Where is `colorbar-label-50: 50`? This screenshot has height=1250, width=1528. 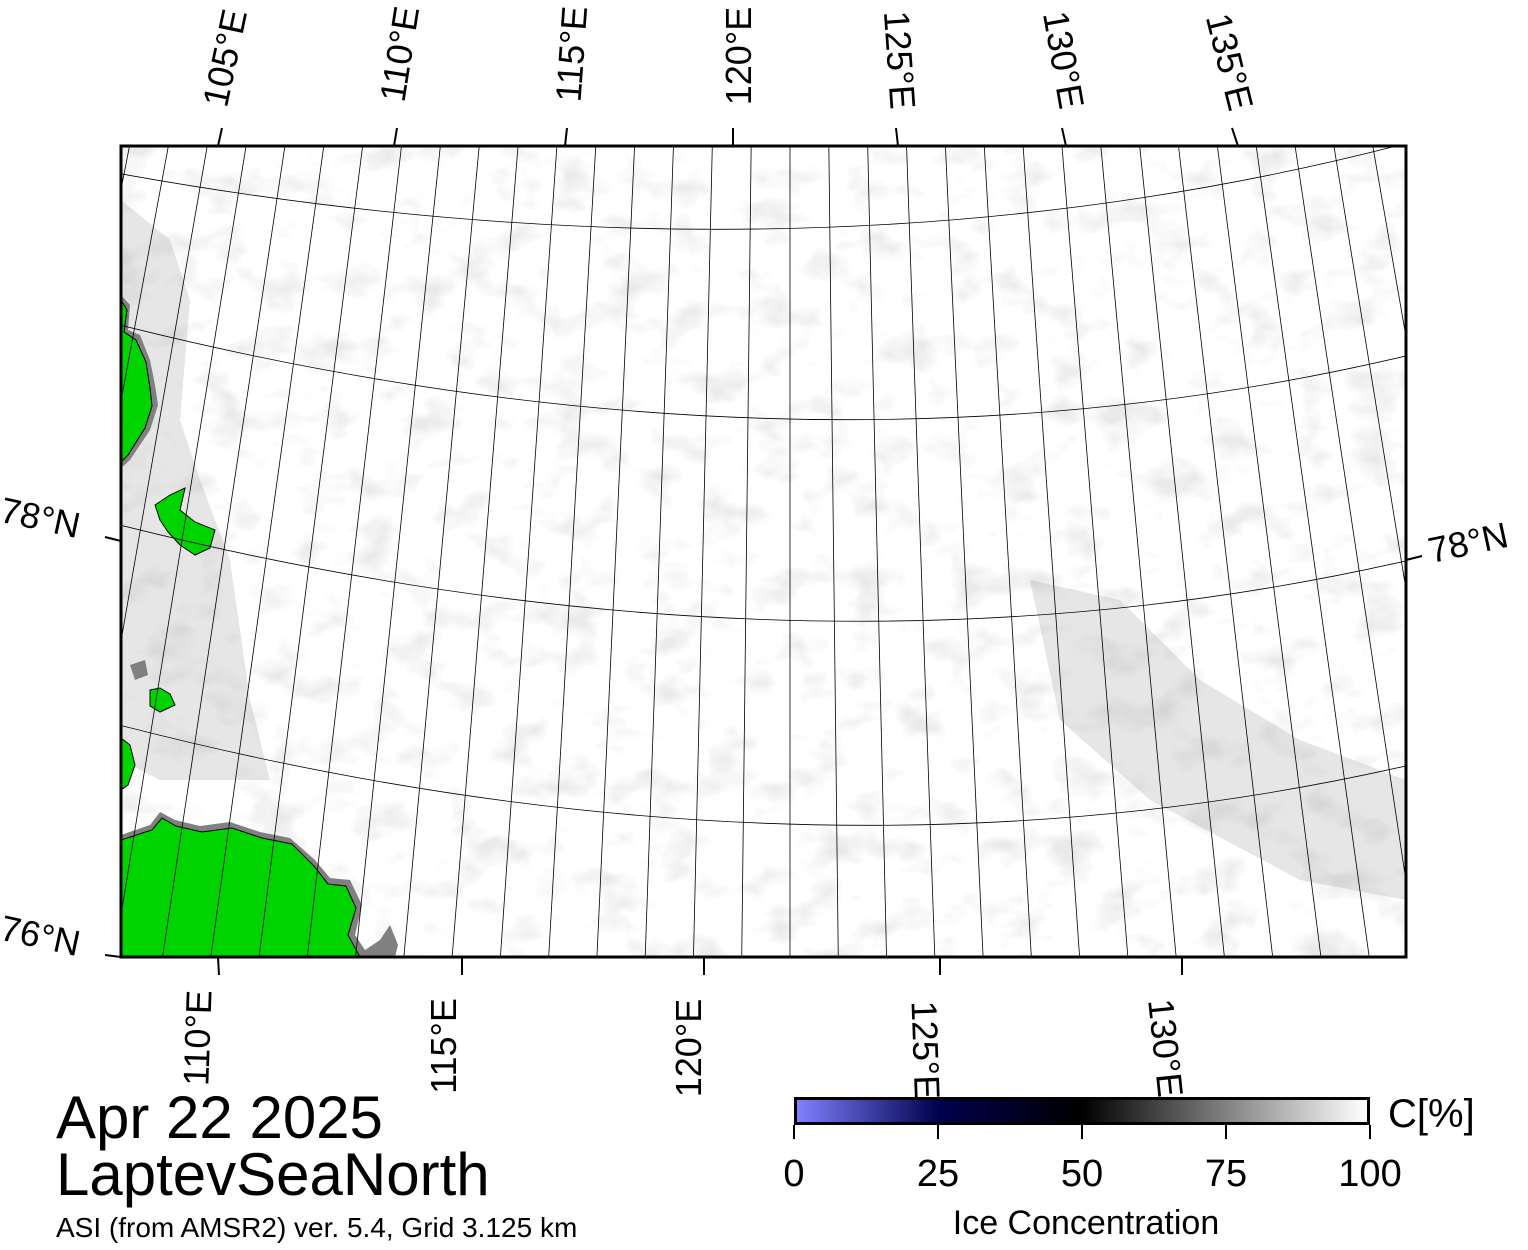 colorbar-label-50: 50 is located at coordinates (1082, 1174).